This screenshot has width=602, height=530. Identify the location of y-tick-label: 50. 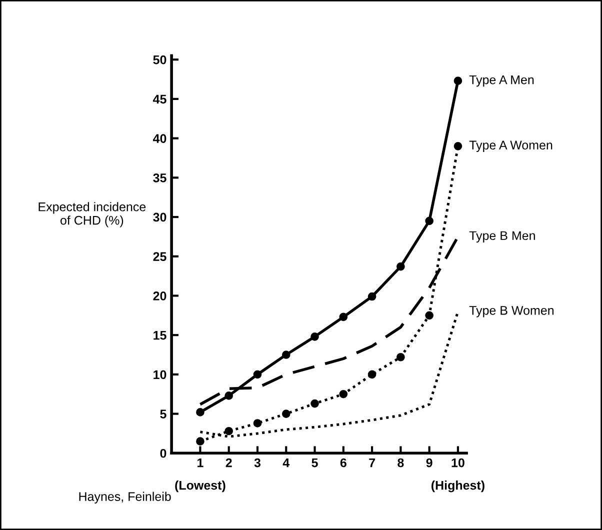
(159, 59).